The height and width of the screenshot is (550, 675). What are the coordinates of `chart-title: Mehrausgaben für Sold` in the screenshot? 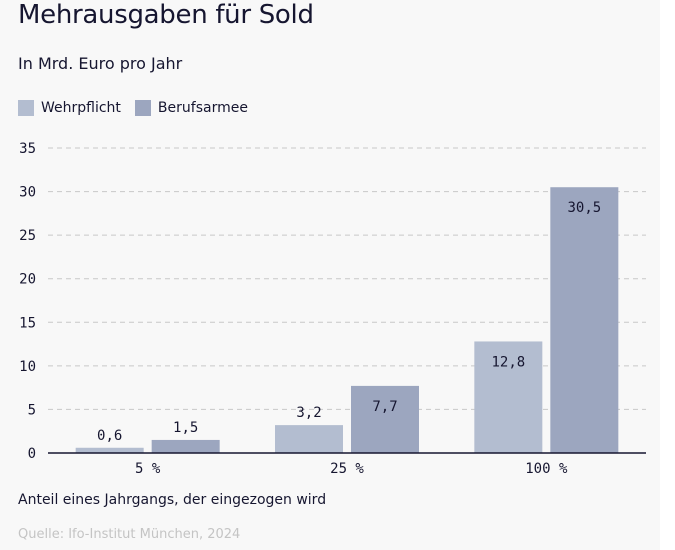 It's located at (166, 15).